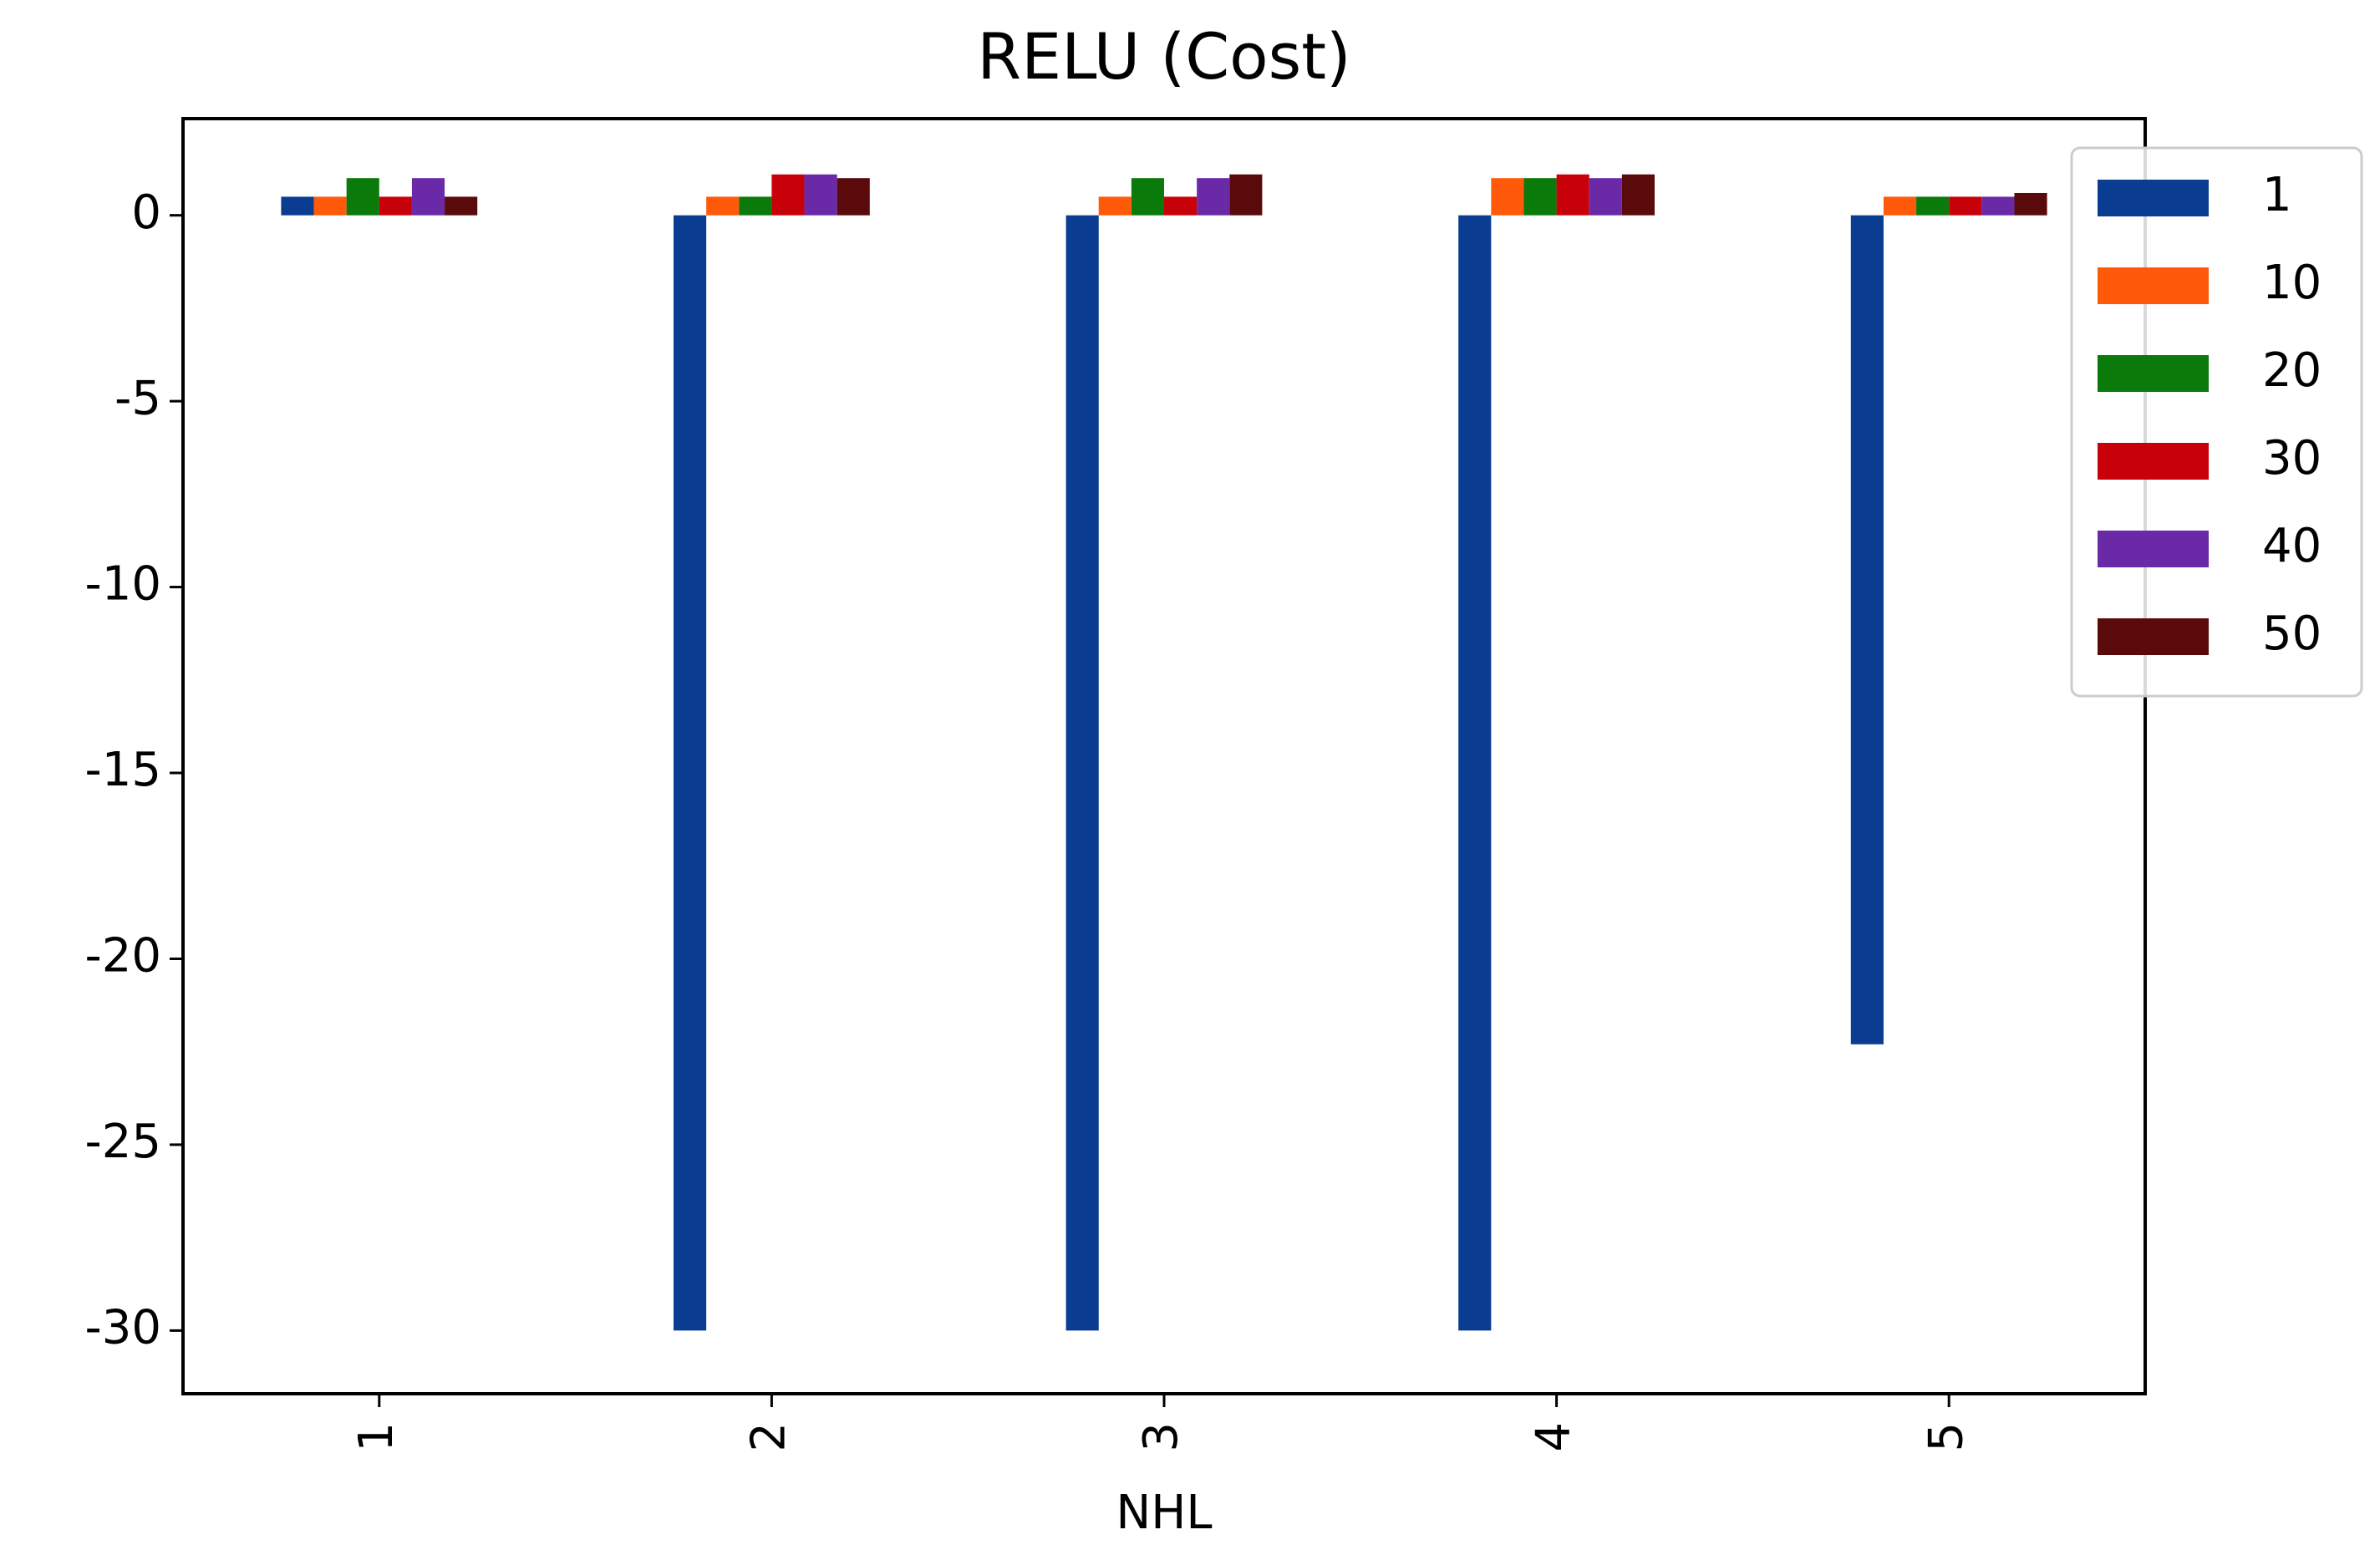 This screenshot has height=1550, width=2380. I want to click on x-tick-label: 3, so click(1161, 1437).